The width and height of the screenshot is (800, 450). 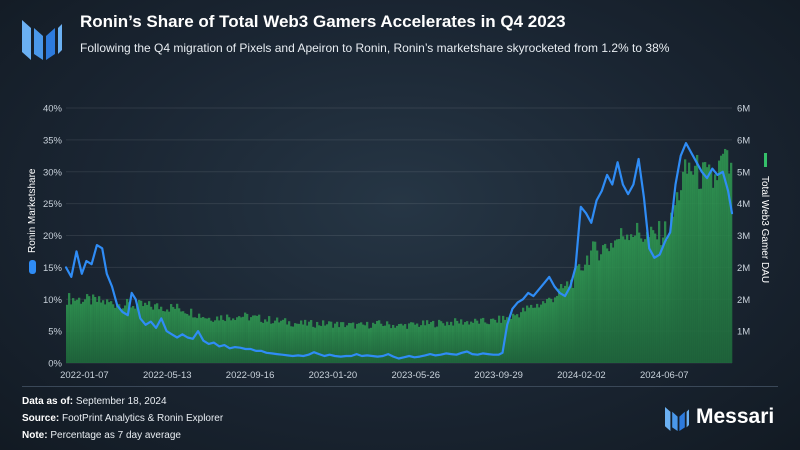 I want to click on y-left-tick-label: 40%, so click(x=53, y=109).